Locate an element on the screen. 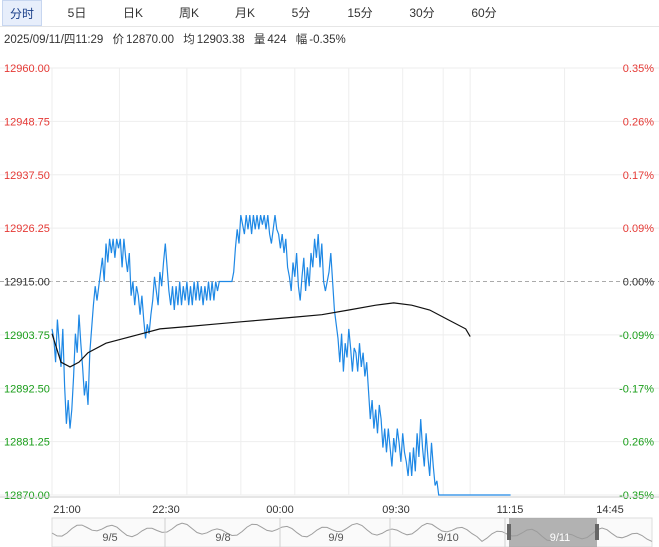 The height and width of the screenshot is (547, 659). y-tick-left: 12870.00 is located at coordinates (27, 496).